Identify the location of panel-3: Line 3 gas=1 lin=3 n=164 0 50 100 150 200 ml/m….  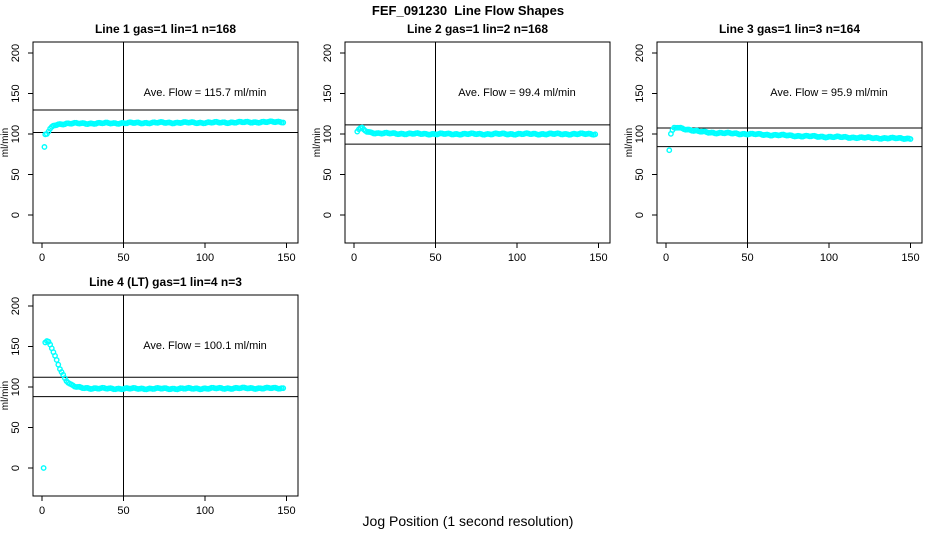
(773, 143).